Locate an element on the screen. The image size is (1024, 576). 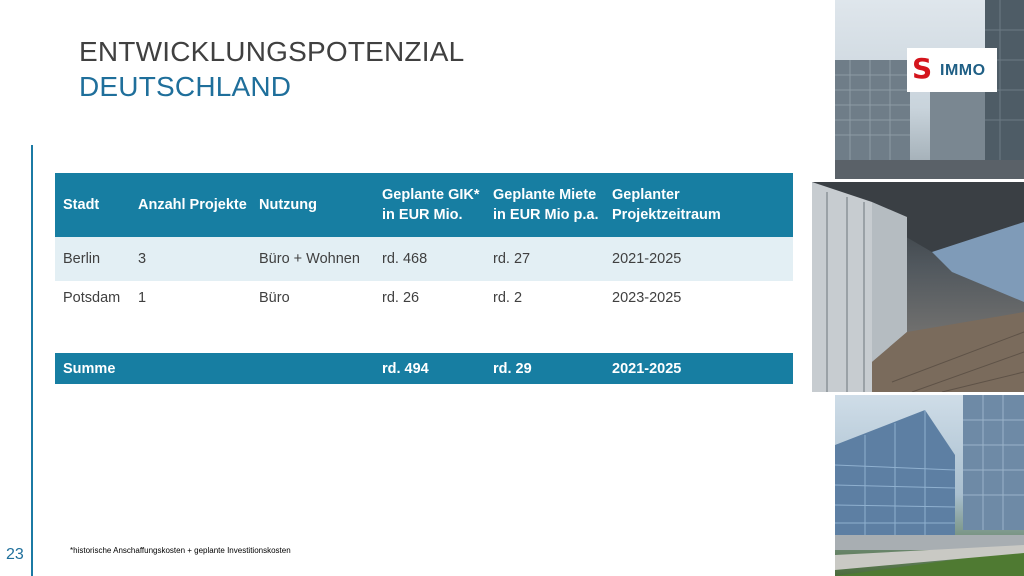
cell-gik: rd. 26 is located at coordinates (429, 298).